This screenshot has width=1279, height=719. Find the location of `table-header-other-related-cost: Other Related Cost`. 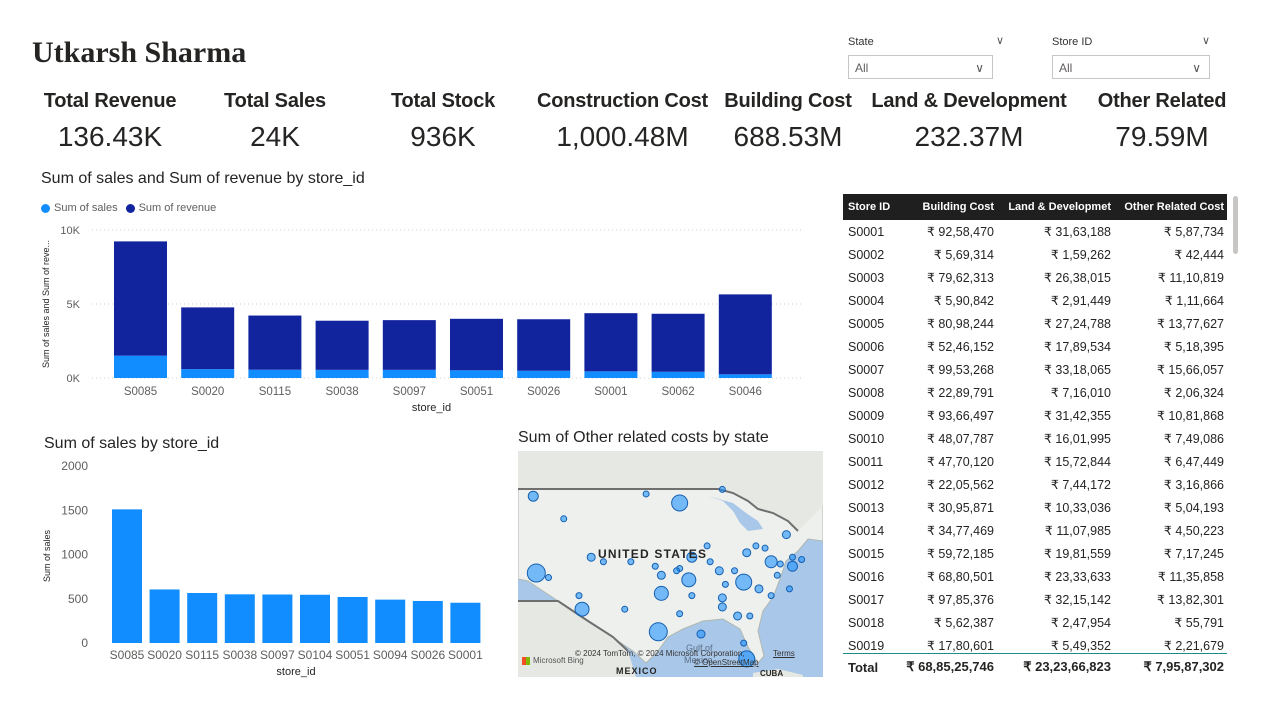

table-header-other-related-cost: Other Related Cost is located at coordinates (1174, 207).